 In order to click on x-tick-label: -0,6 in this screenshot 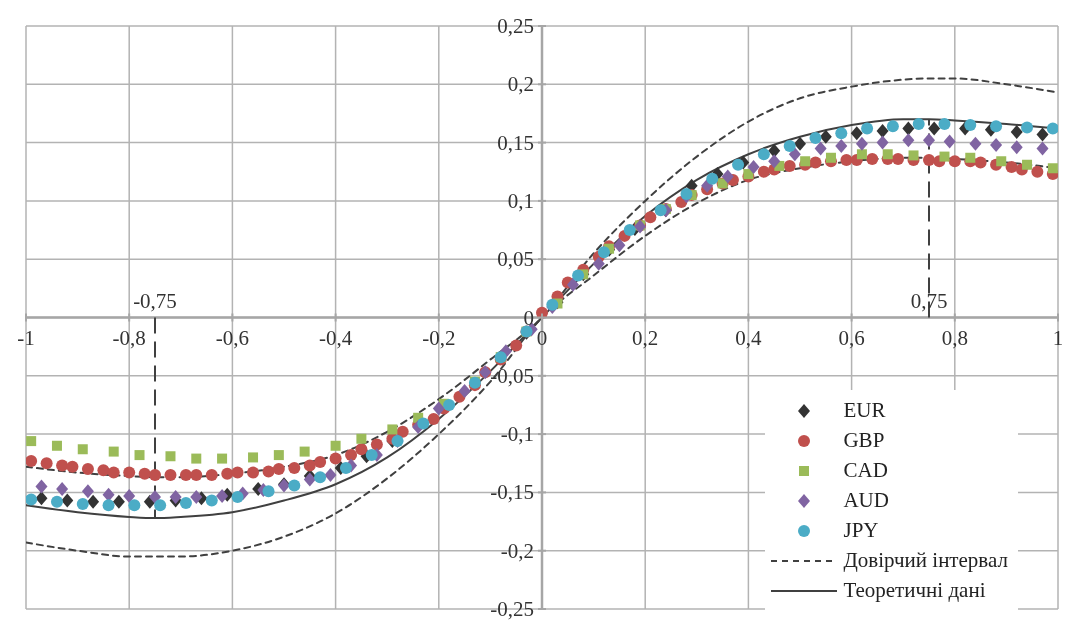, I will do `click(232, 337)`.